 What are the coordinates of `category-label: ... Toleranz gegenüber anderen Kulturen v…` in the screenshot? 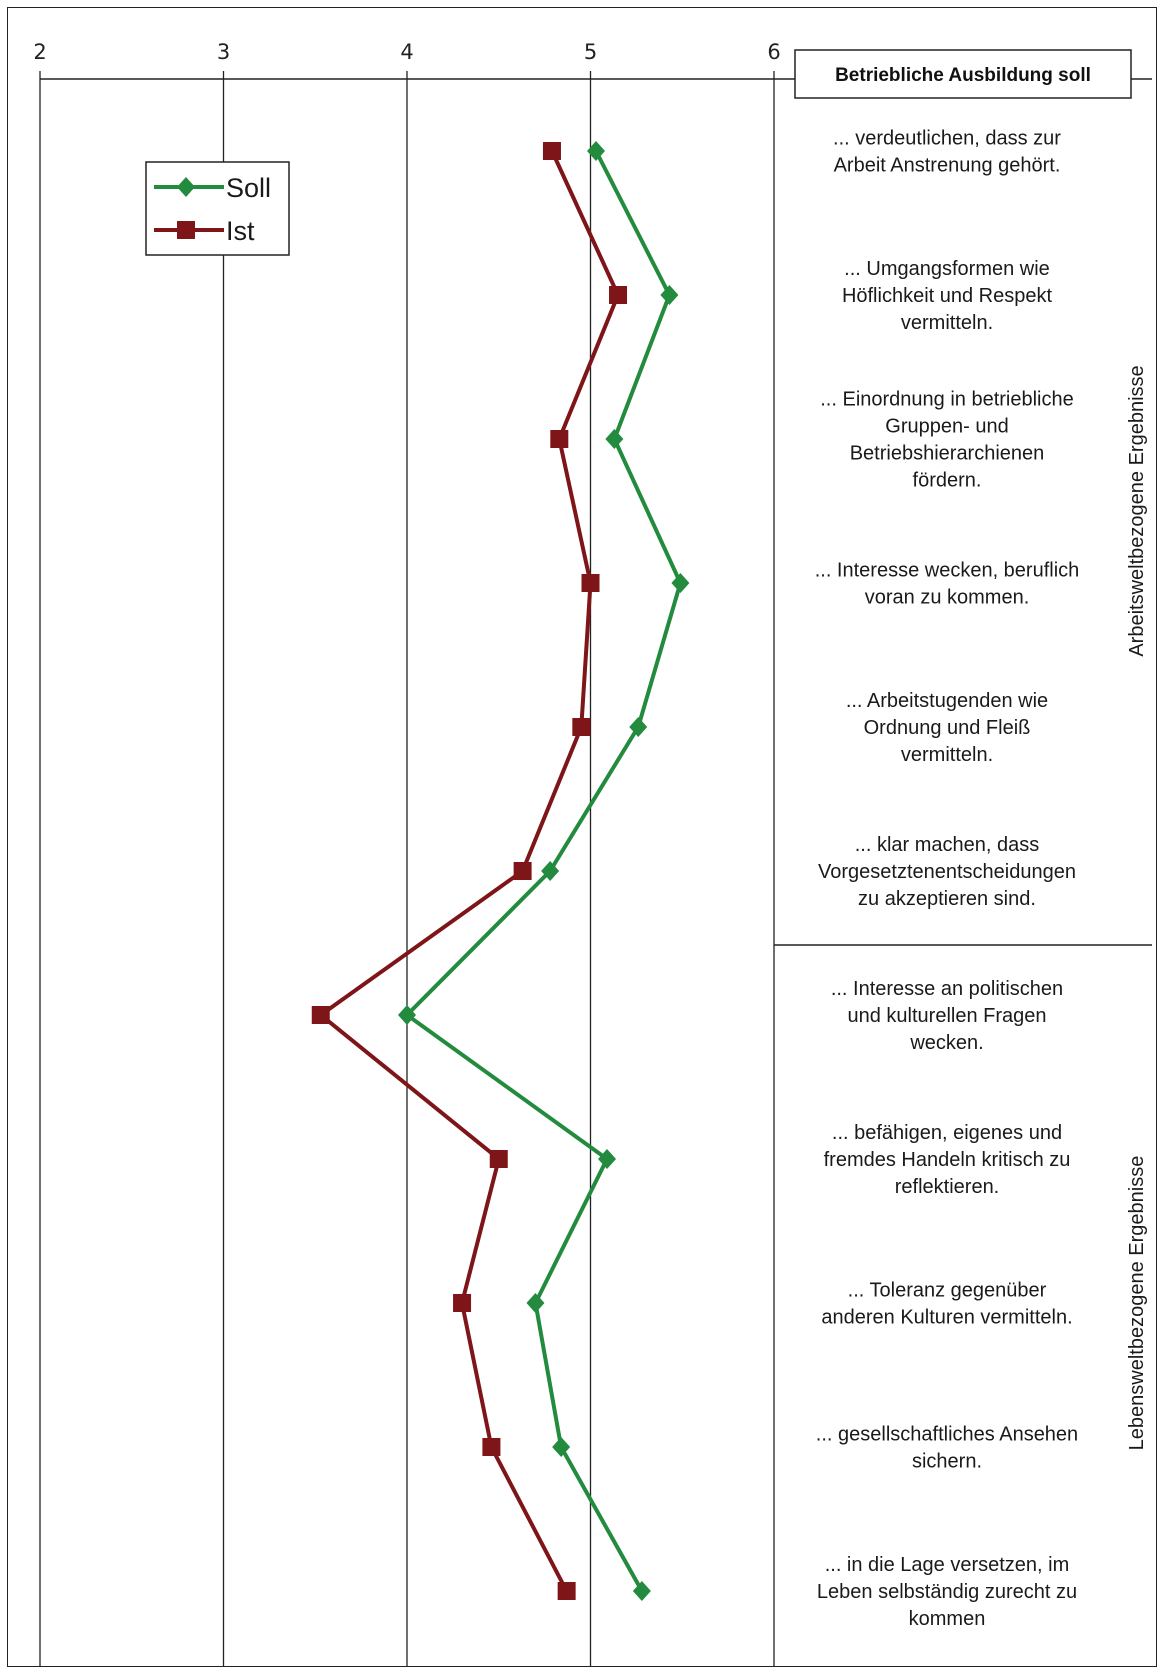 It's located at (946, 1304).